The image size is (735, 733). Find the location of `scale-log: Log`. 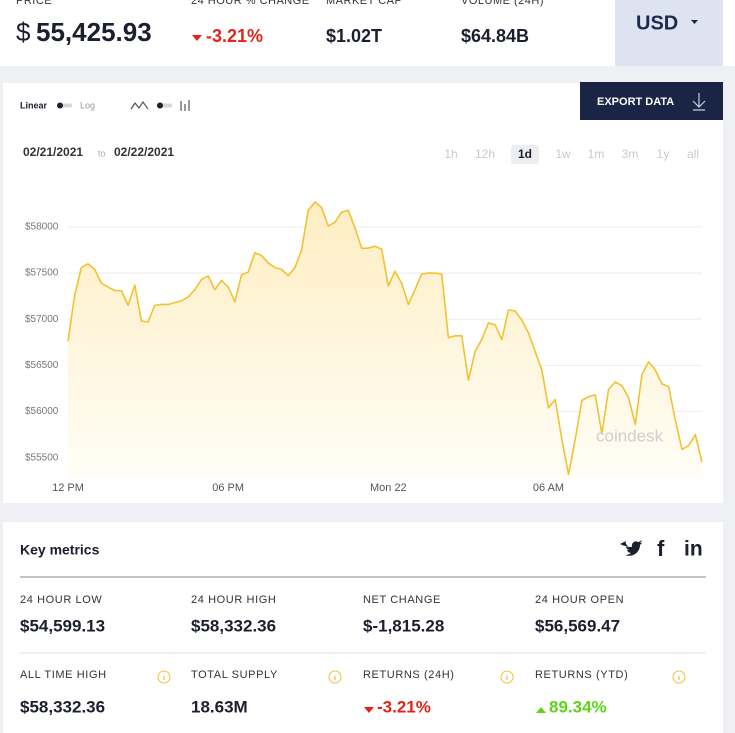

scale-log: Log is located at coordinates (87, 105).